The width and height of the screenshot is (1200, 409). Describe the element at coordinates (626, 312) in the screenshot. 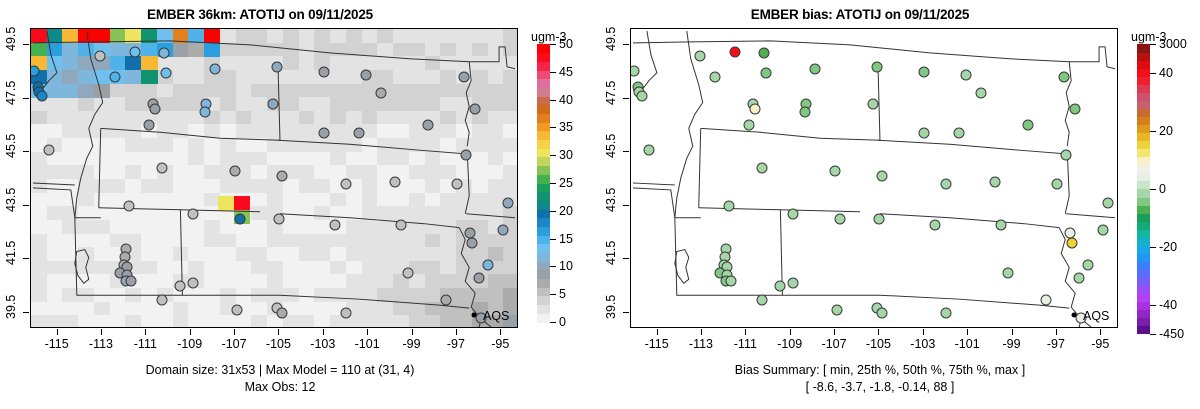

I see `y-axis-tick` at that location.